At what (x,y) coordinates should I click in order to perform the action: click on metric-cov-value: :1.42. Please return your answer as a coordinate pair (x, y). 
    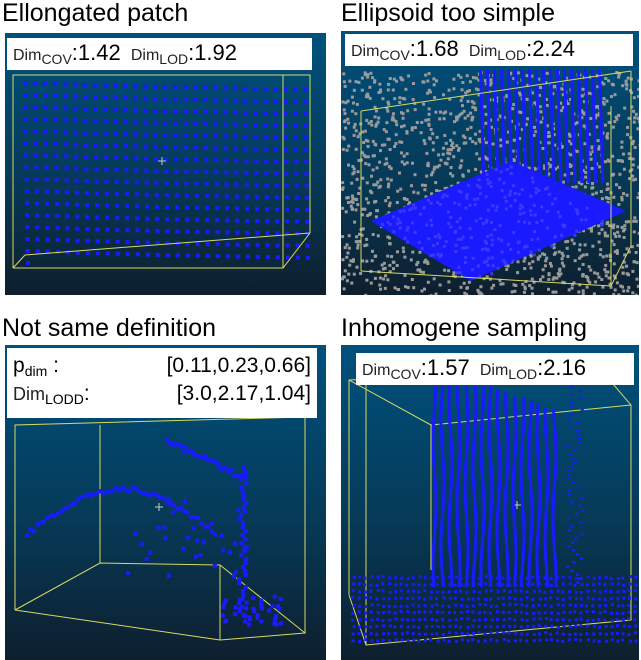
    Looking at the image, I should click on (96, 52).